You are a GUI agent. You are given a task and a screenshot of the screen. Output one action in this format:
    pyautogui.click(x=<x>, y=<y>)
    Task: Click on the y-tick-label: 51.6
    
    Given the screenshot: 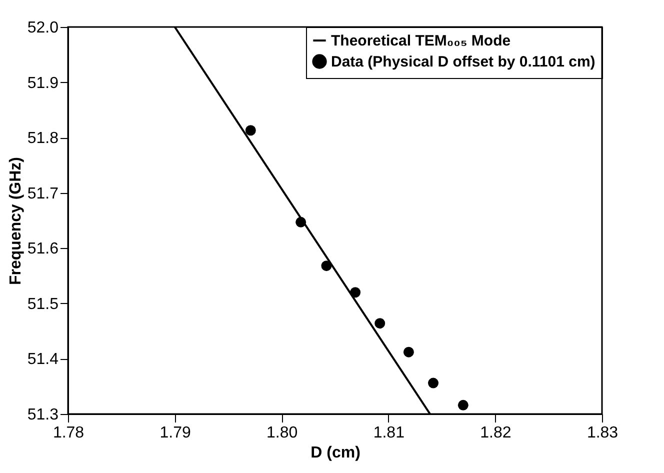 What is the action you would take?
    pyautogui.click(x=43, y=249)
    